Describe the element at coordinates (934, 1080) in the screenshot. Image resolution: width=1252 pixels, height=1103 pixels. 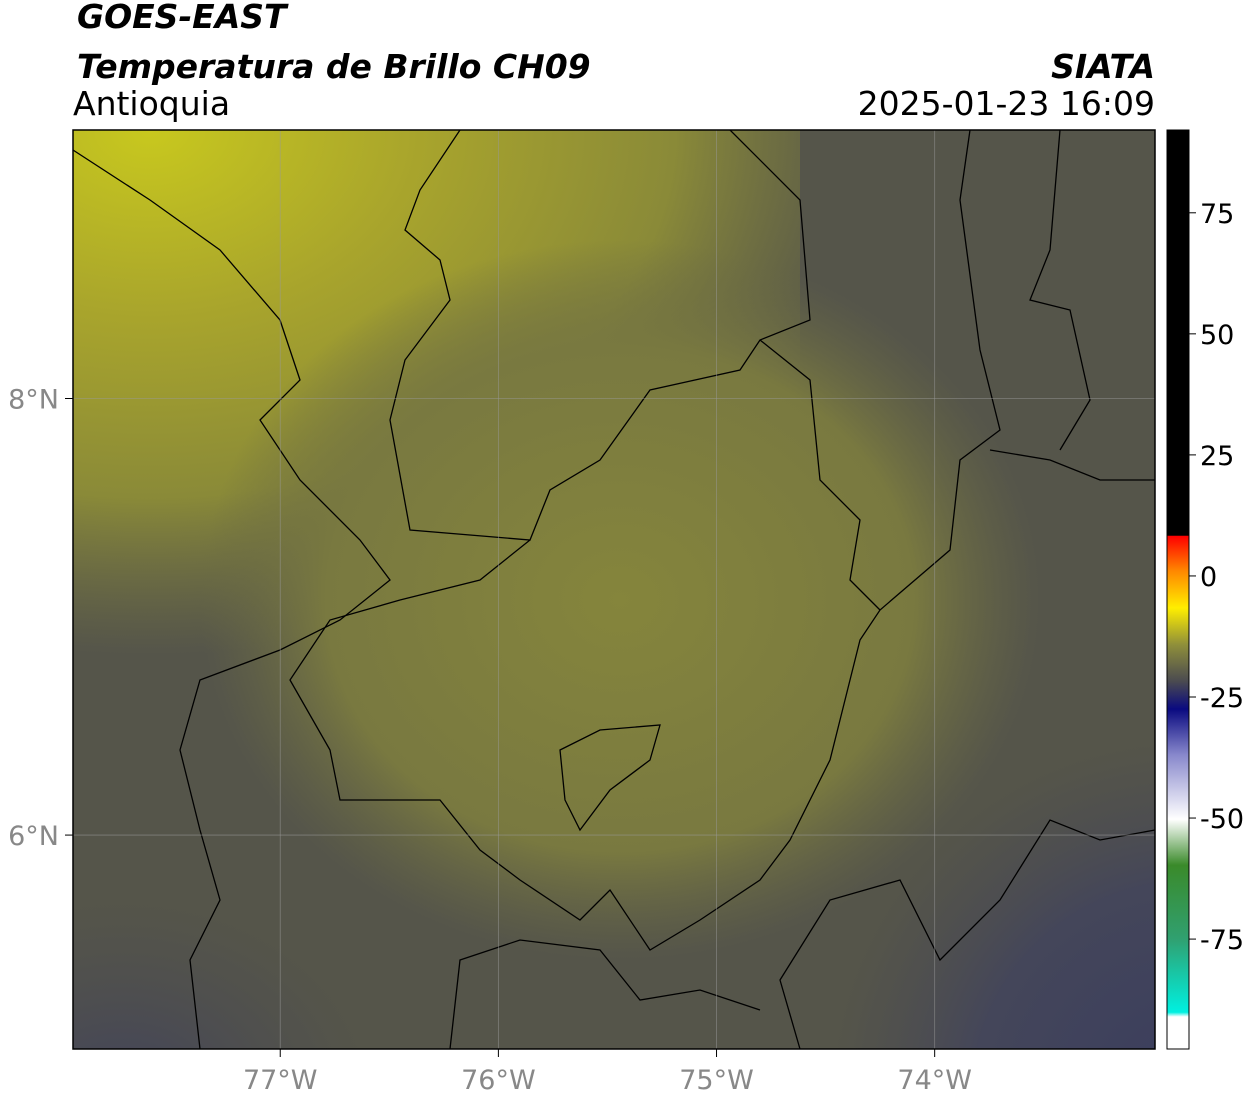
I see `x-tick-label: 74°W` at that location.